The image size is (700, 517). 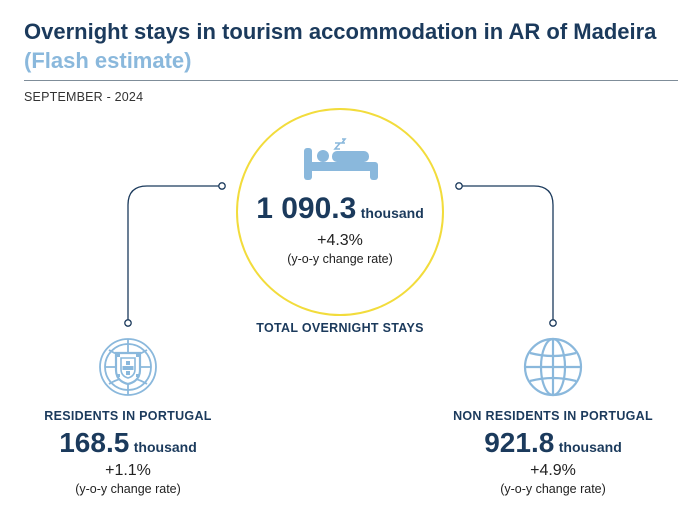 What do you see at coordinates (392, 213) in the screenshot?
I see `total-unit: thousand` at bounding box center [392, 213].